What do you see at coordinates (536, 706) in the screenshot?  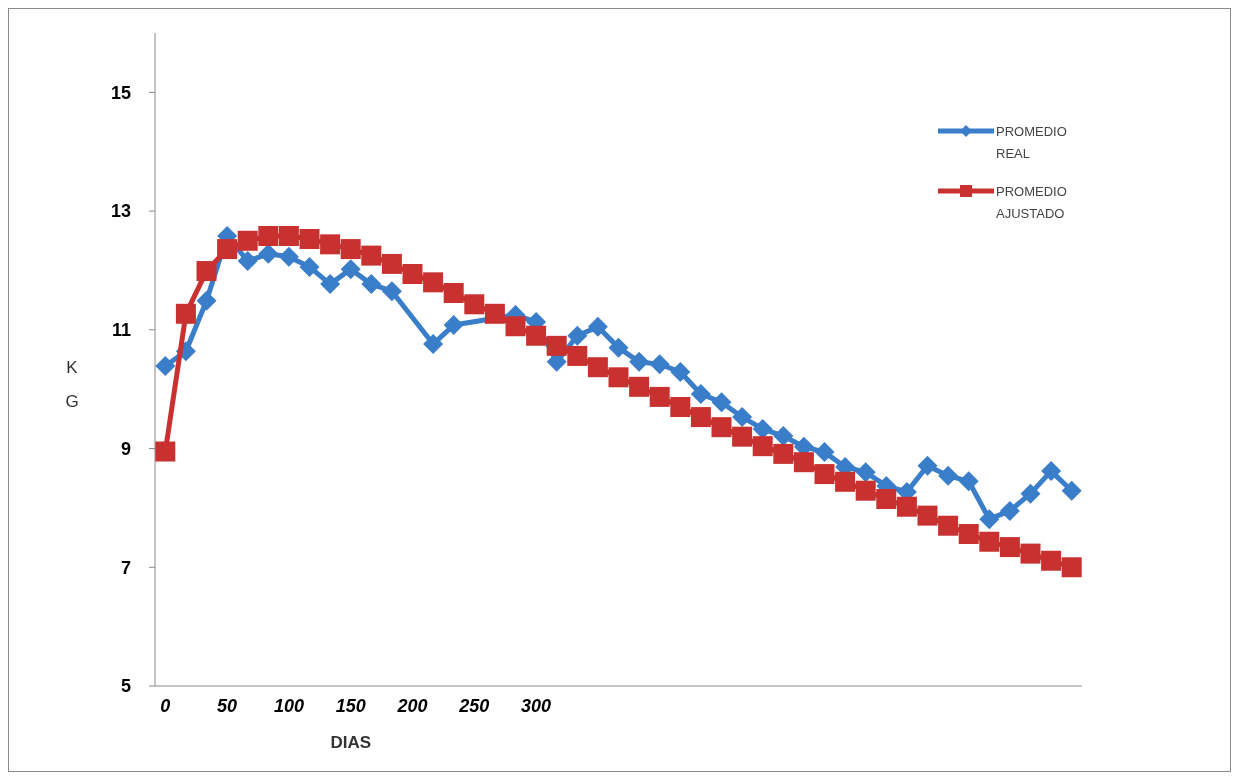 I see `x-tick-label: 300` at bounding box center [536, 706].